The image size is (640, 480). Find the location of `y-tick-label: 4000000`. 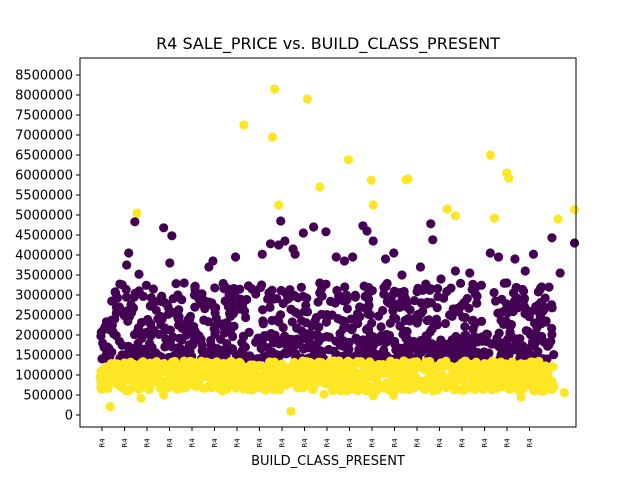

y-tick-label: 4000000 is located at coordinates (44, 256).